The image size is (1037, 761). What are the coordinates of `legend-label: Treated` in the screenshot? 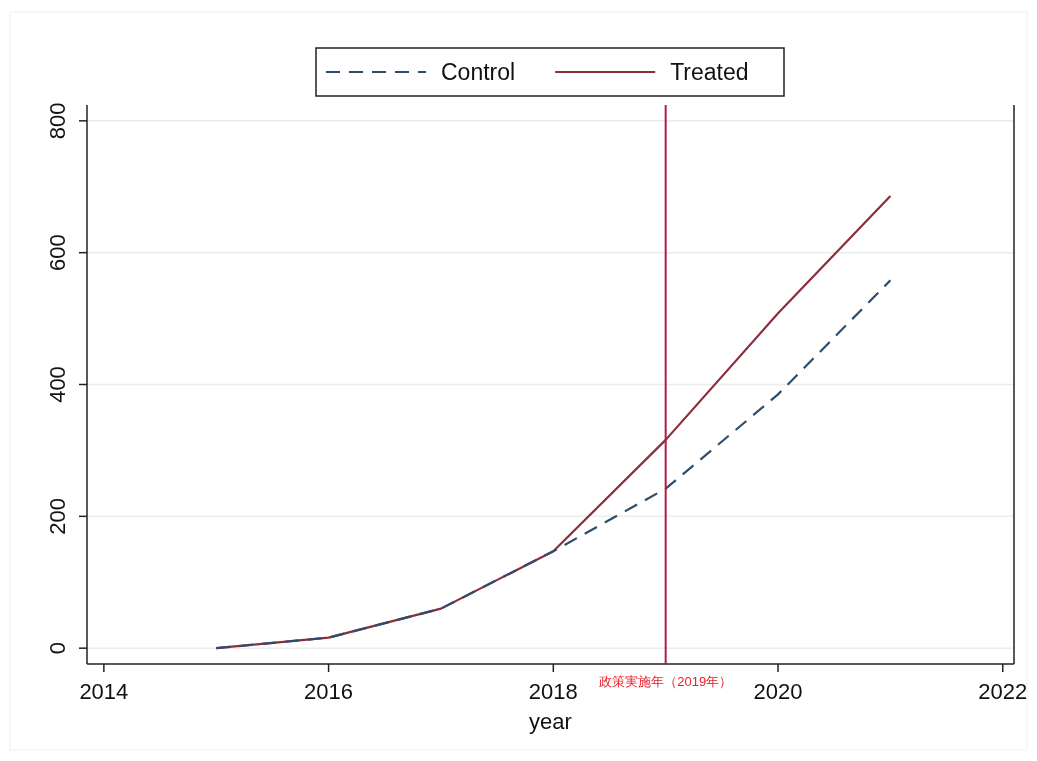 It's located at (709, 72).